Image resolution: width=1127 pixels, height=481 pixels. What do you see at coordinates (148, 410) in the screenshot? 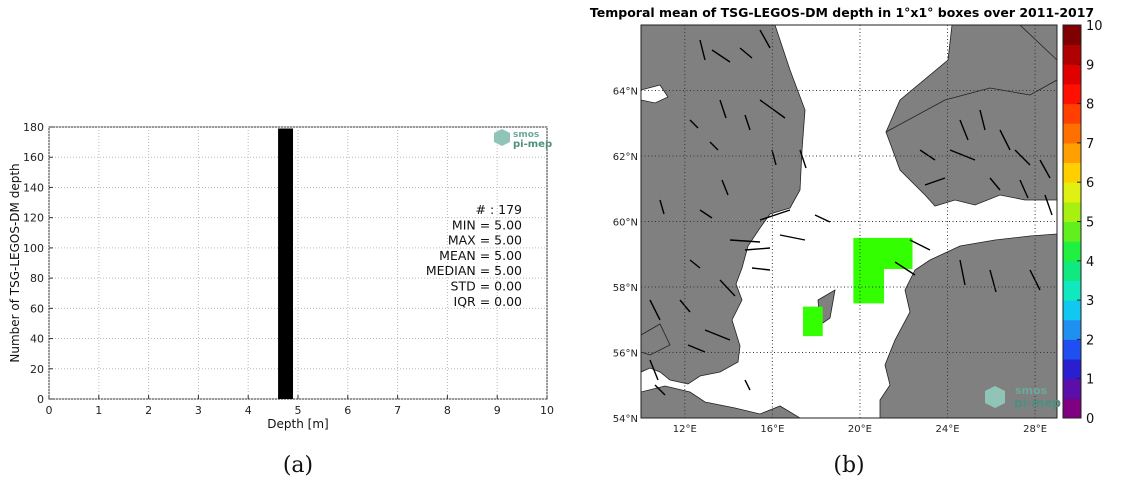
I see `x-tick-label: 2` at bounding box center [148, 410].